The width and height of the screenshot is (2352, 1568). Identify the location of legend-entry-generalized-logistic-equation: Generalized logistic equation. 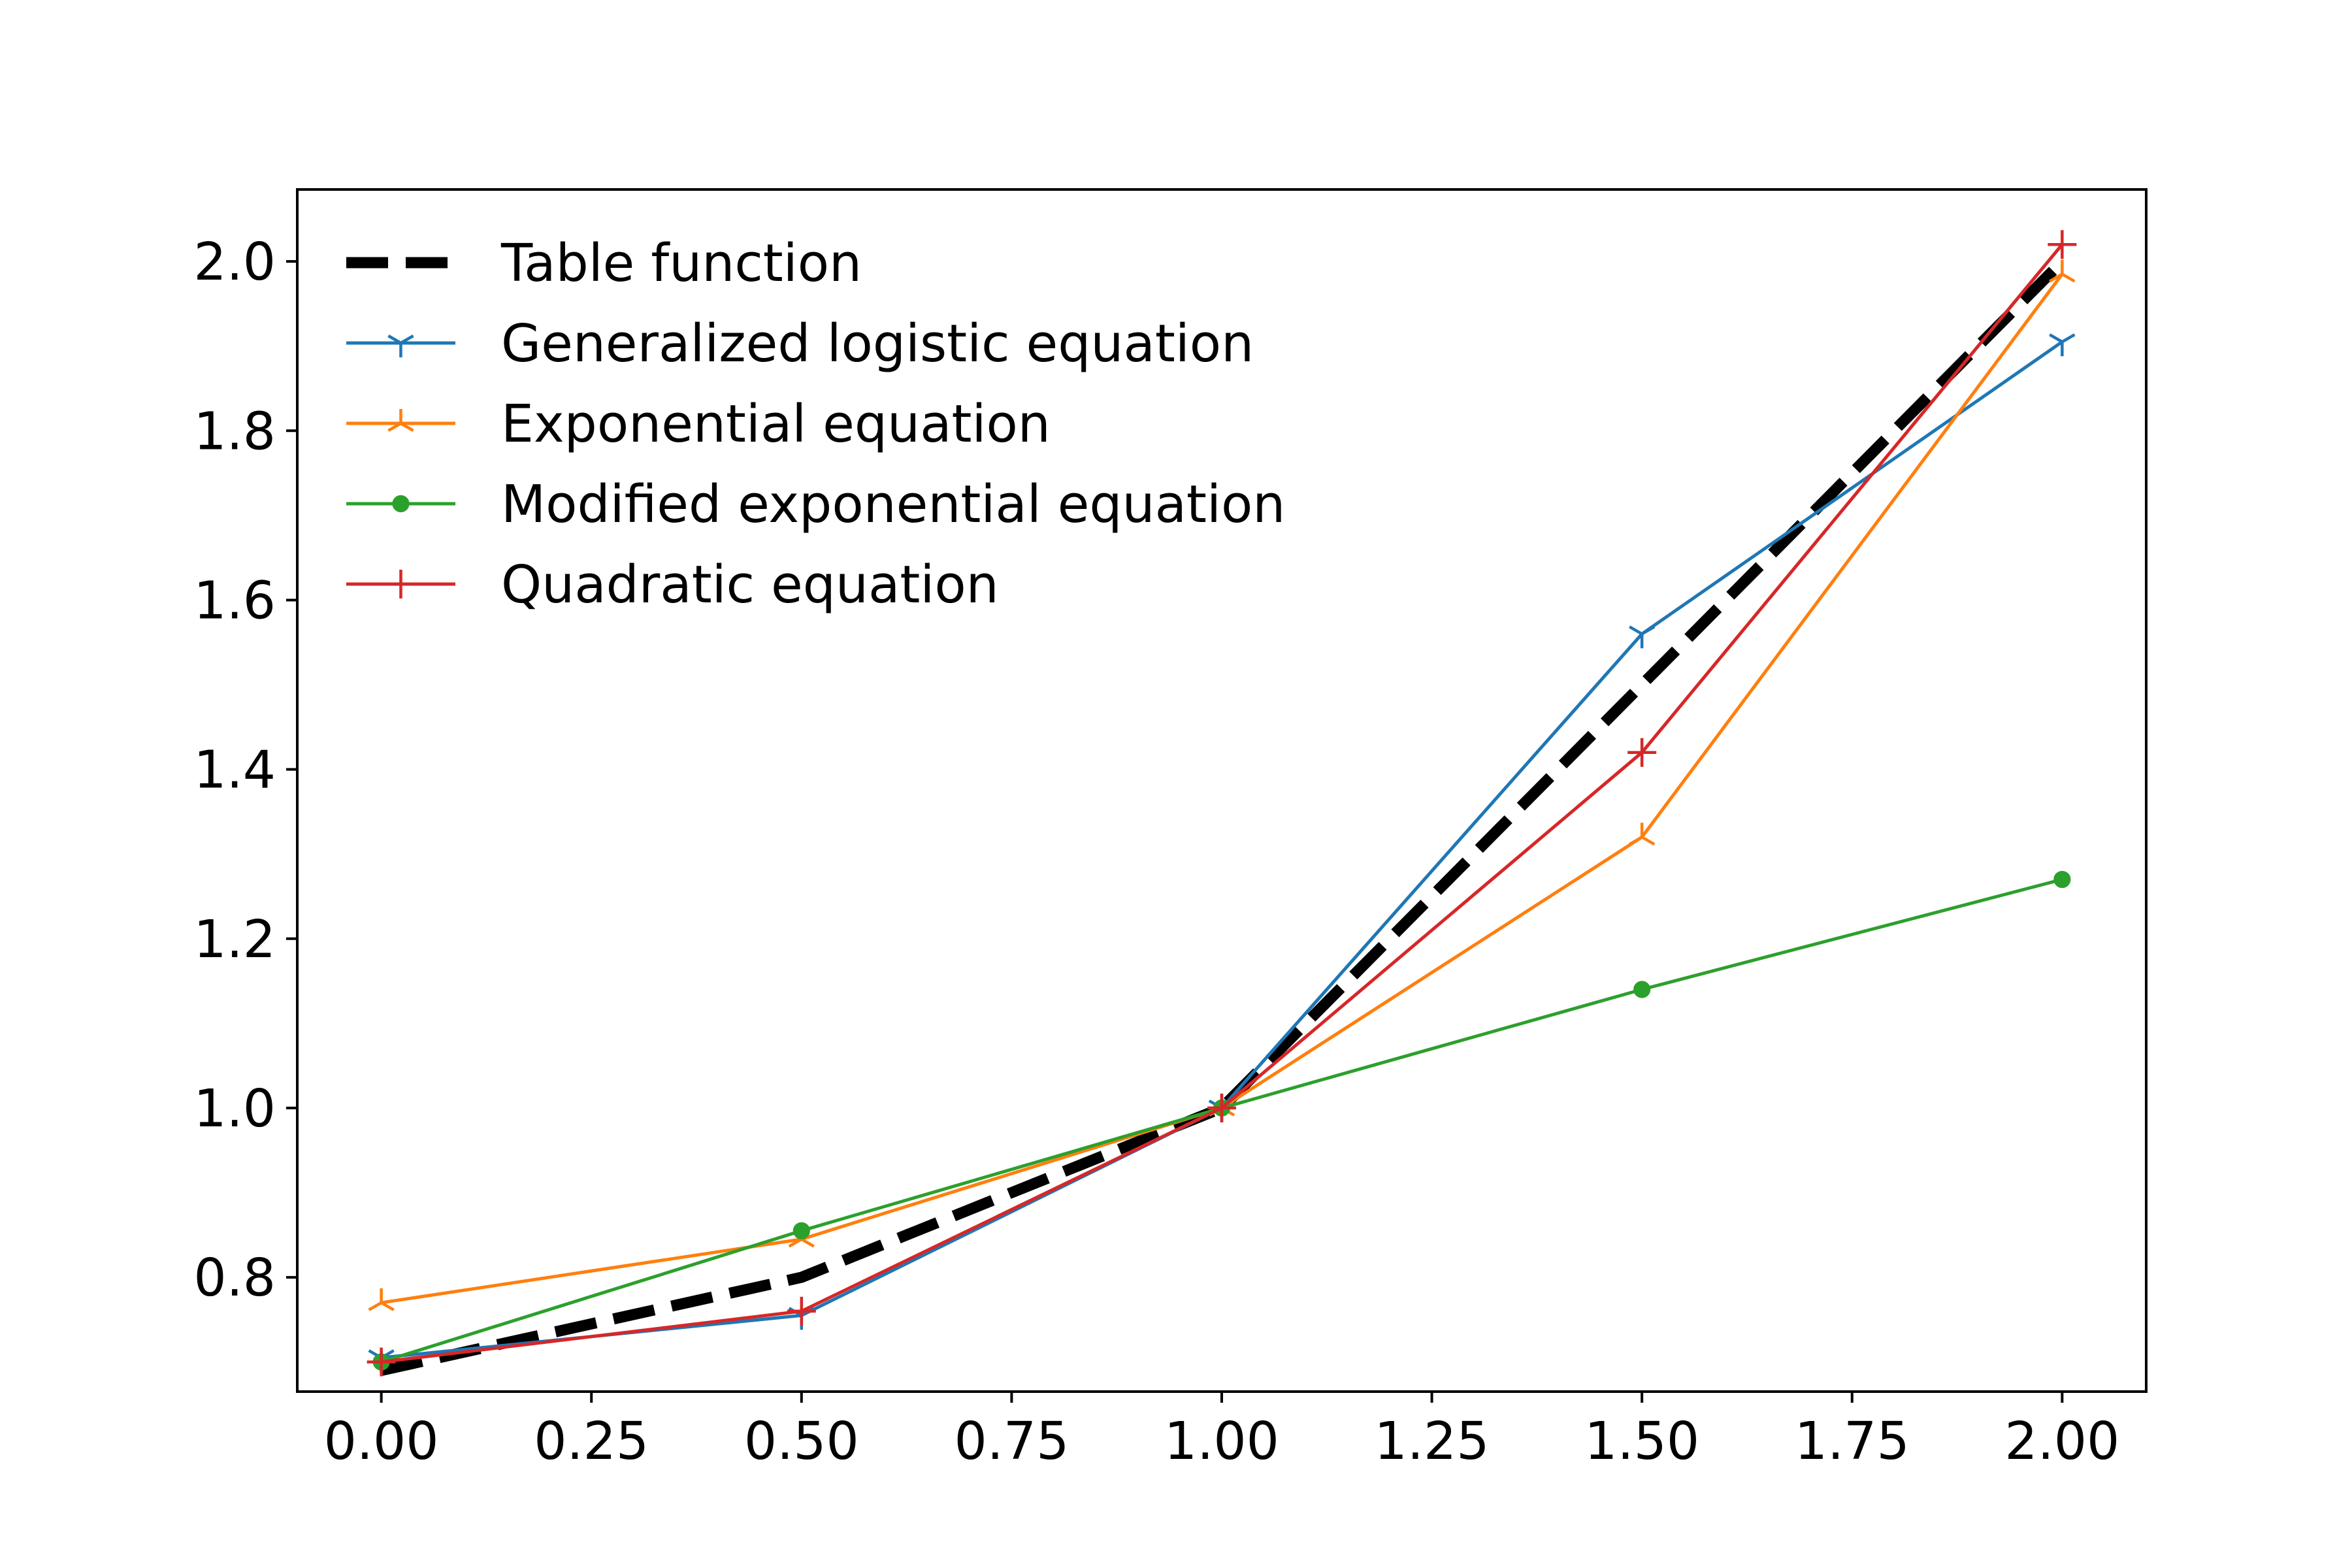
(800, 344).